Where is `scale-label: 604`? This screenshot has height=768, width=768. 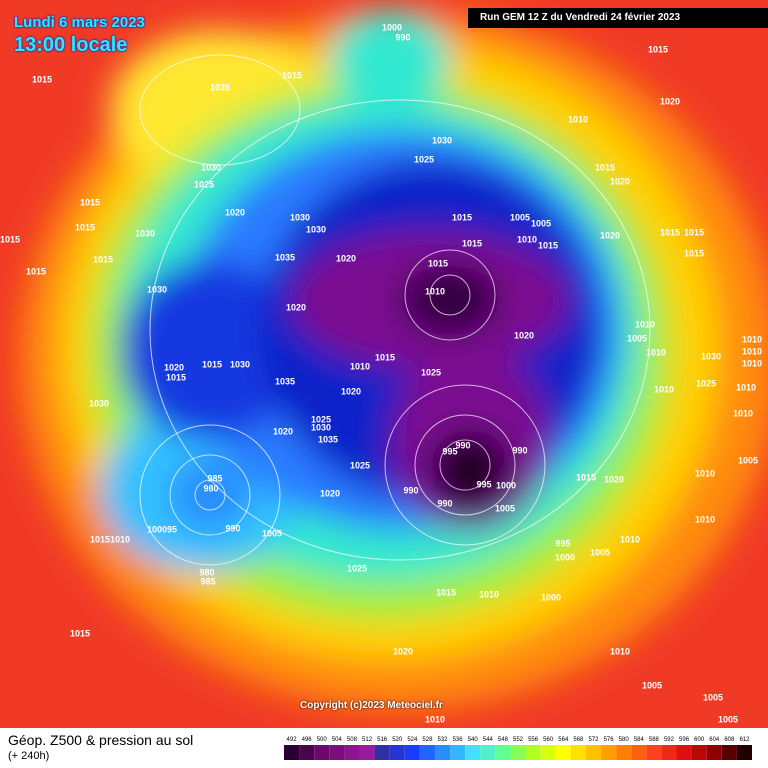
scale-label: 604 is located at coordinates (714, 740).